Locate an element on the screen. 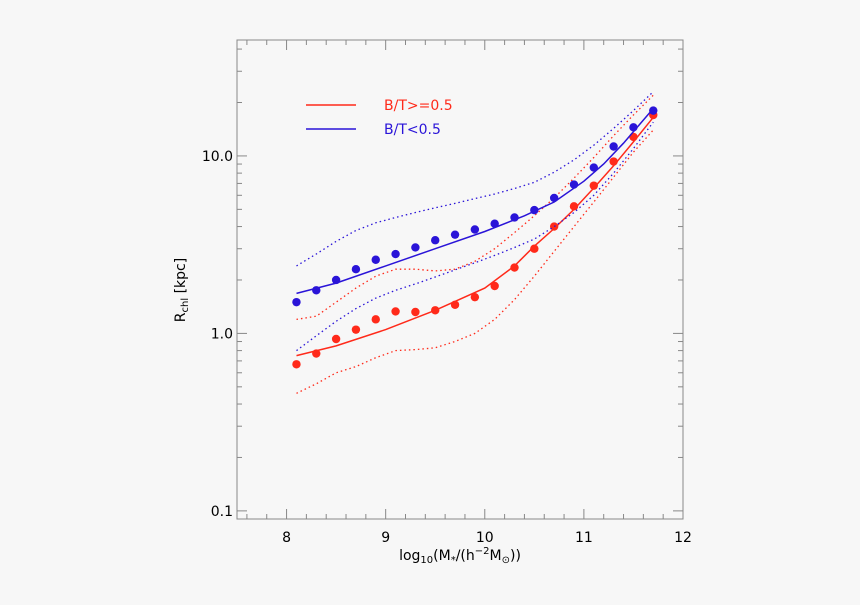 Image resolution: width=860 pixels, height=605 pixels. median-line is located at coordinates (475, 201).